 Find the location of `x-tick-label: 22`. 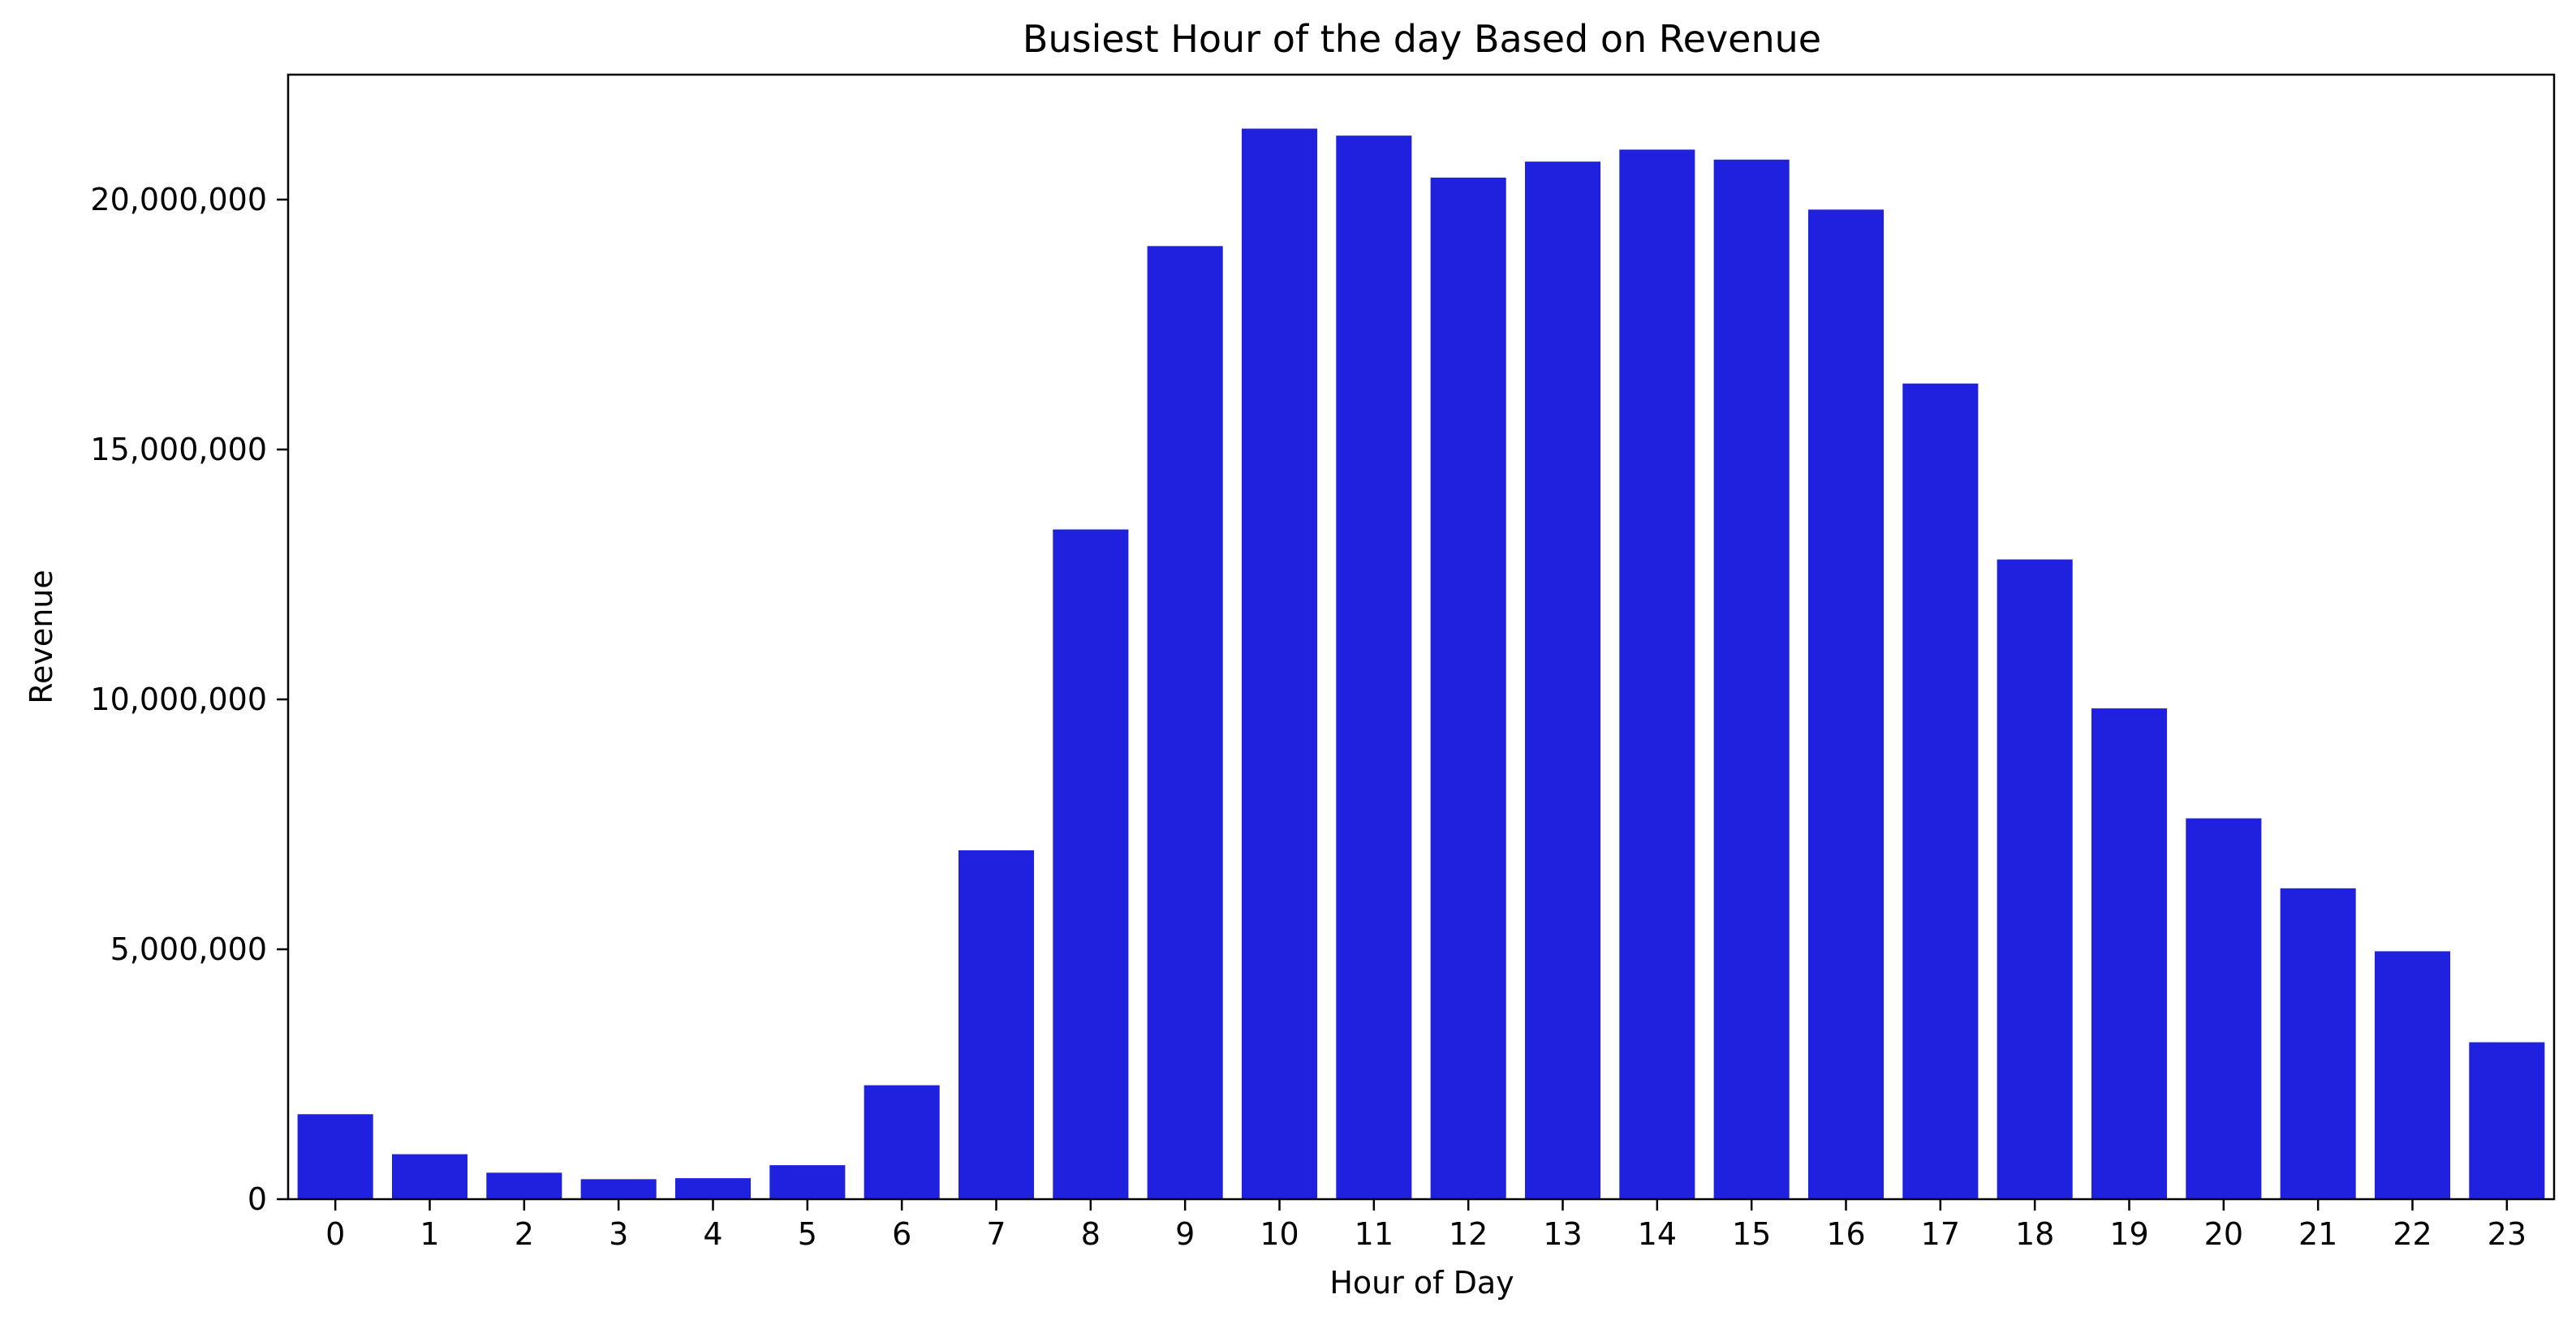

x-tick-label: 22 is located at coordinates (2413, 1234).